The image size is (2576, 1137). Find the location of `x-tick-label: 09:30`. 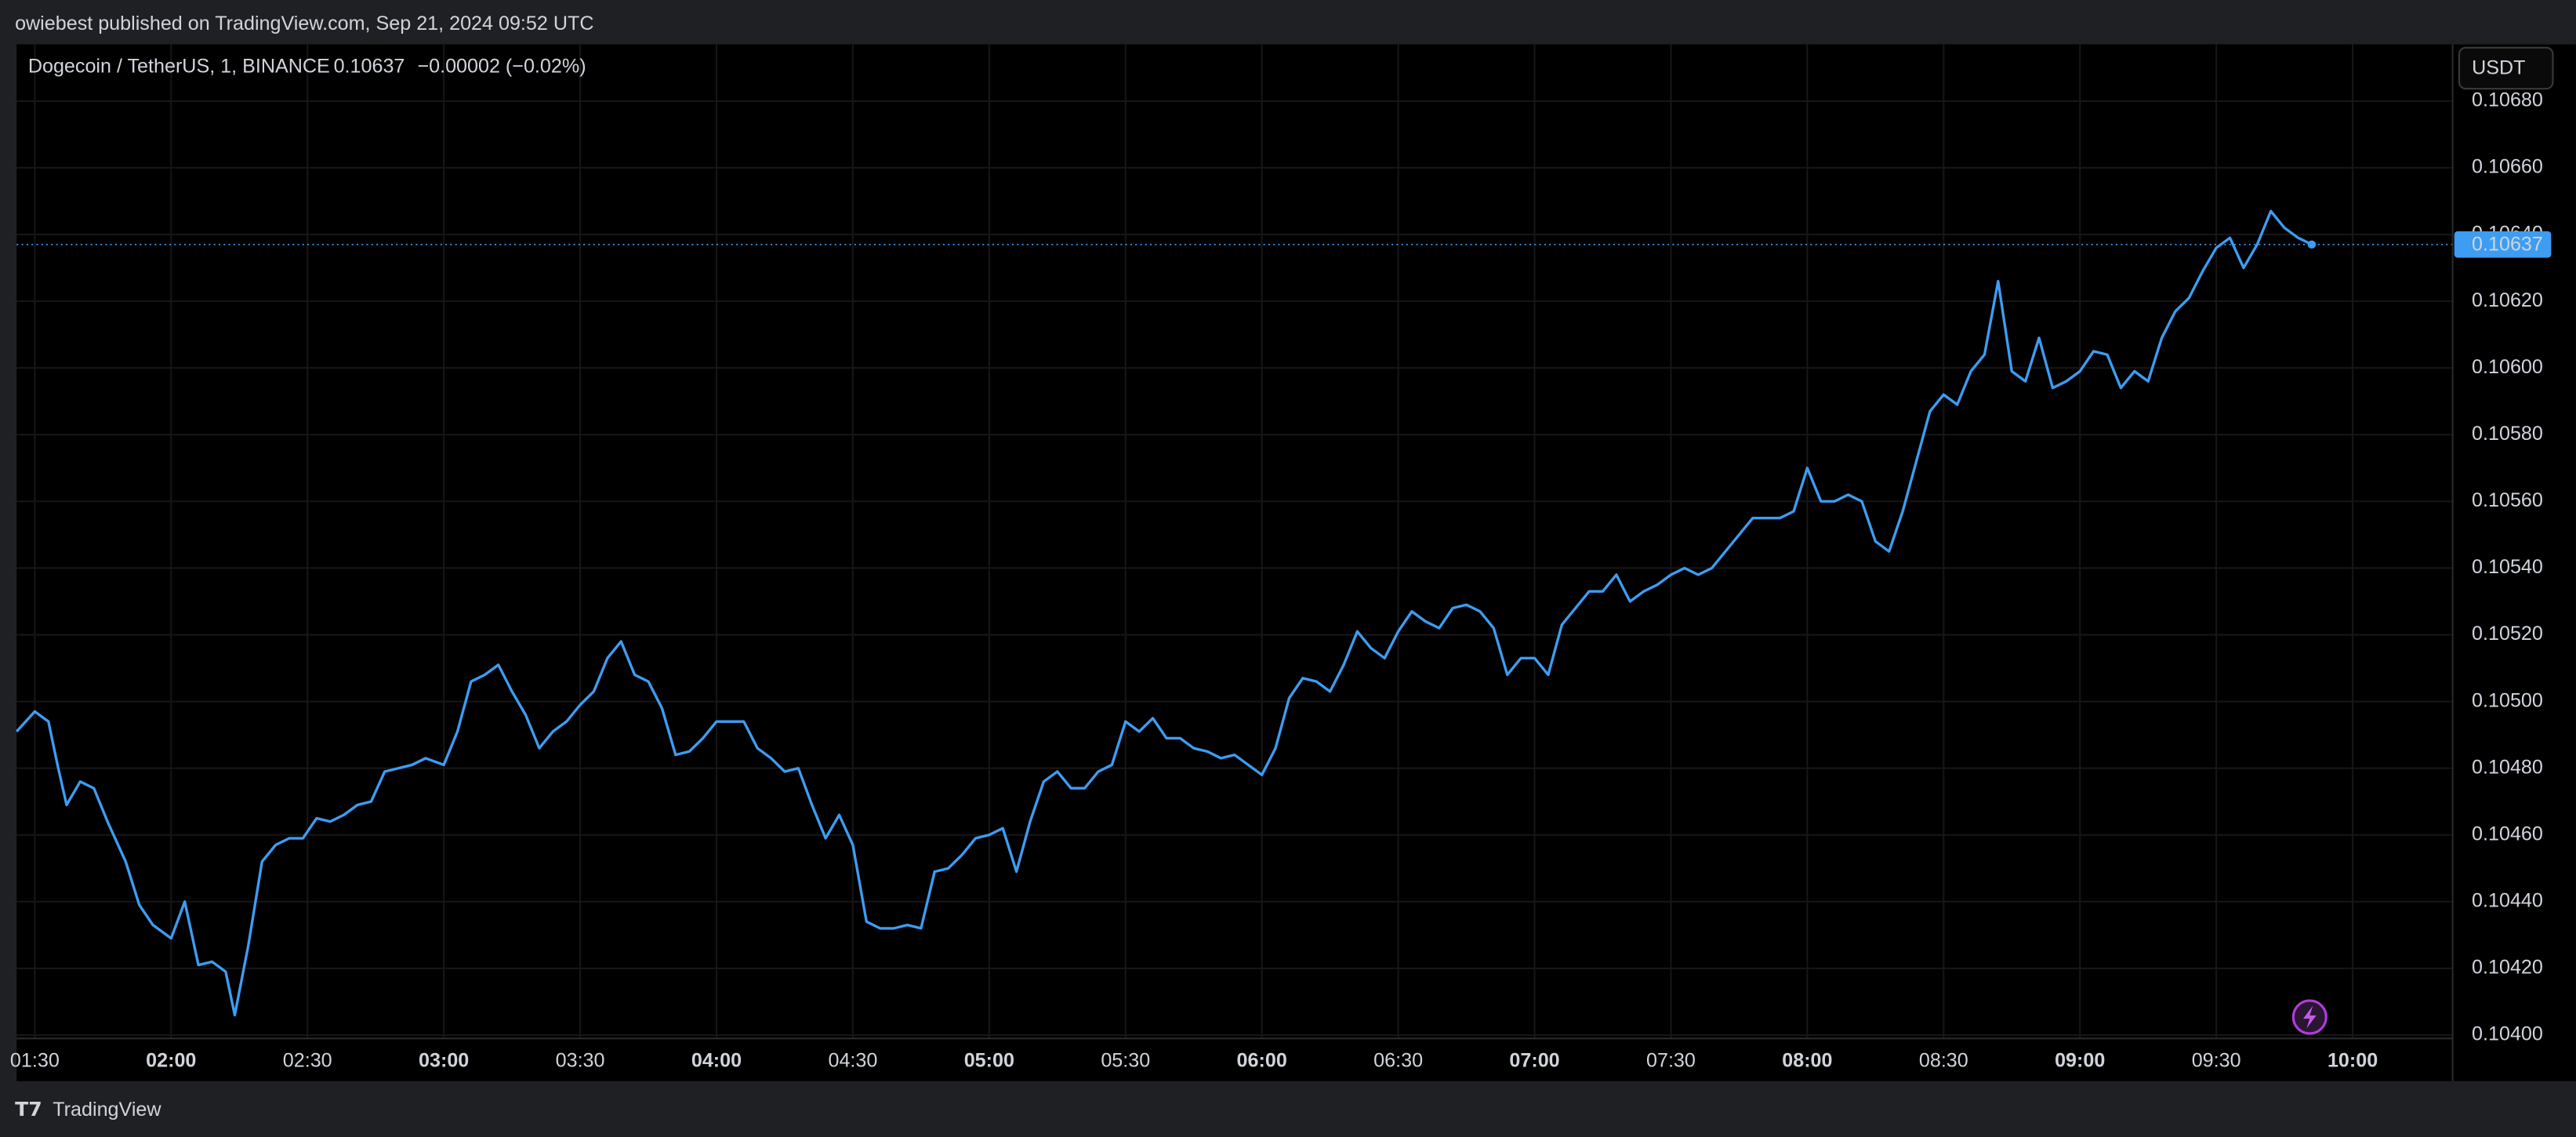

x-tick-label: 09:30 is located at coordinates (2216, 1060).